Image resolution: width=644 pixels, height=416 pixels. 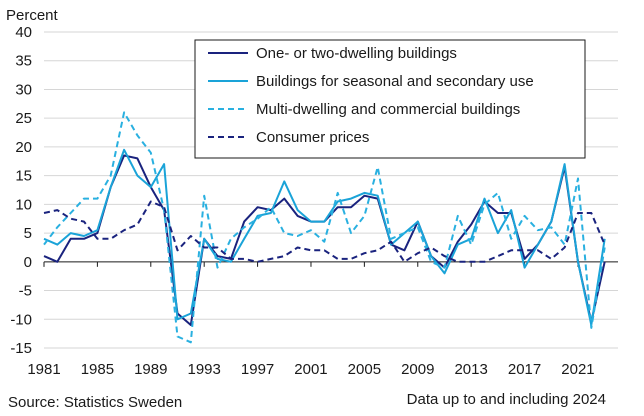 I want to click on y-tick-label: -10, so click(x=21, y=319).